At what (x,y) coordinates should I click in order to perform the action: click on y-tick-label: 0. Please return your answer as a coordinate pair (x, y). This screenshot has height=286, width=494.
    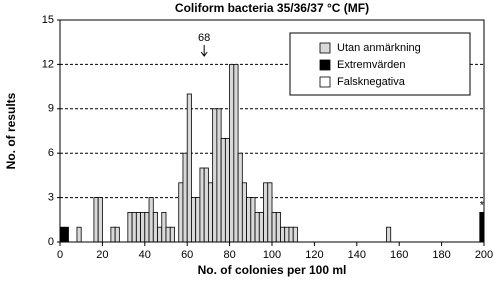
    Looking at the image, I should click on (51, 242).